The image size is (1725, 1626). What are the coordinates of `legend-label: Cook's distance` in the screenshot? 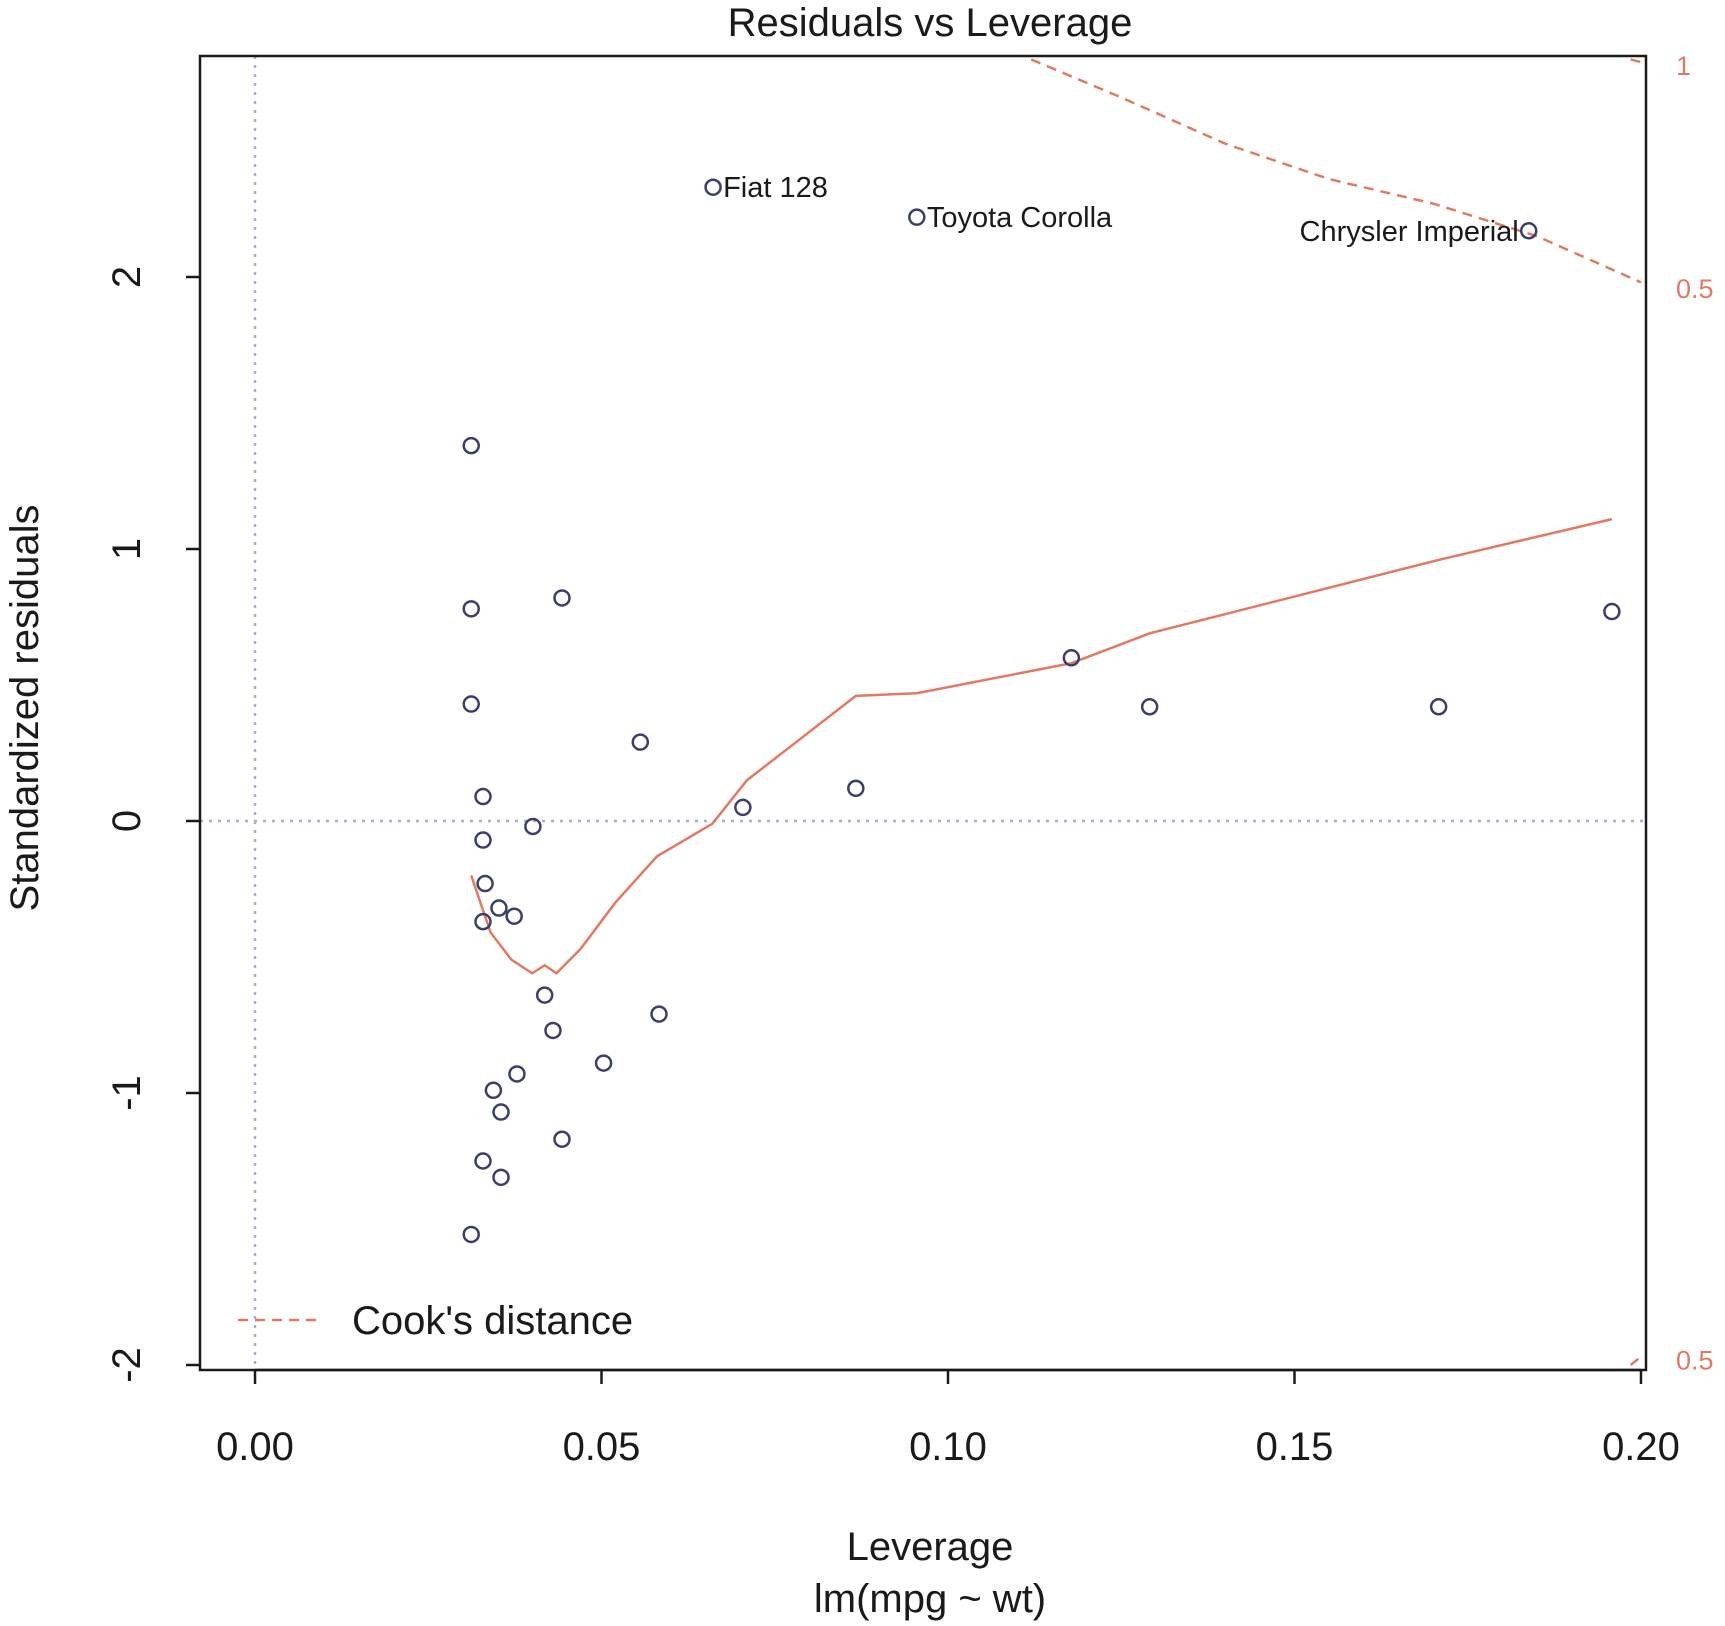 It's located at (492, 1321).